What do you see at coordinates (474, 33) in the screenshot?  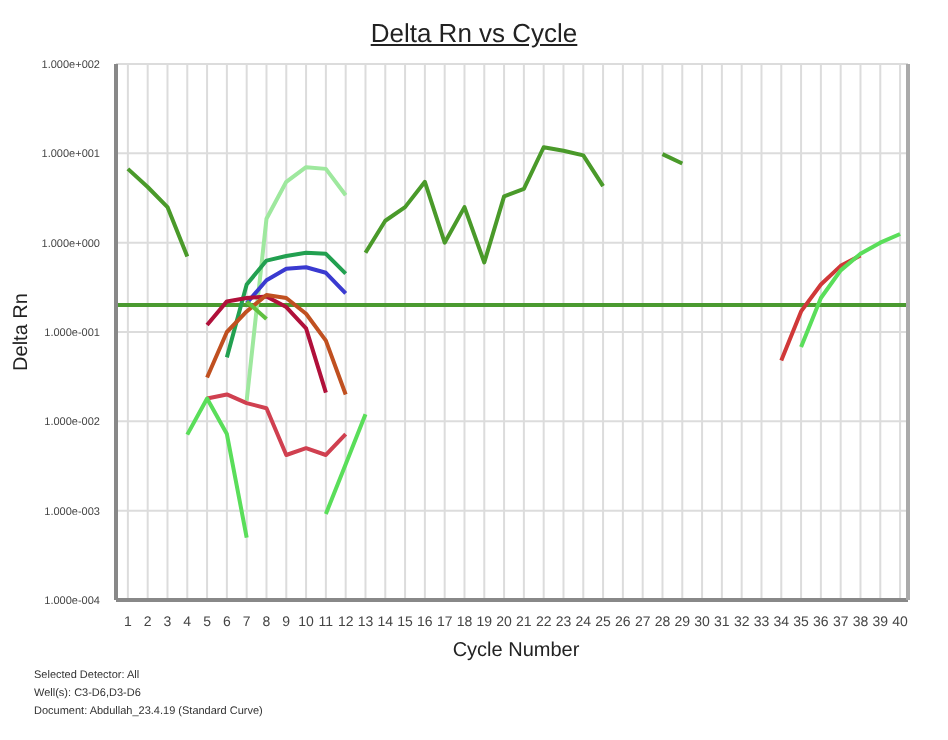 I see `chart-title: Delta Rn vs Cycle` at bounding box center [474, 33].